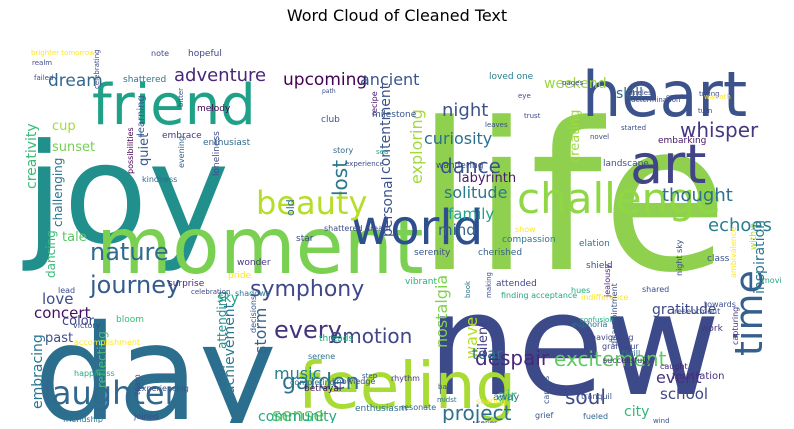 This screenshot has height=429, width=794. I want to click on word-creativity: creativity, so click(32, 156).